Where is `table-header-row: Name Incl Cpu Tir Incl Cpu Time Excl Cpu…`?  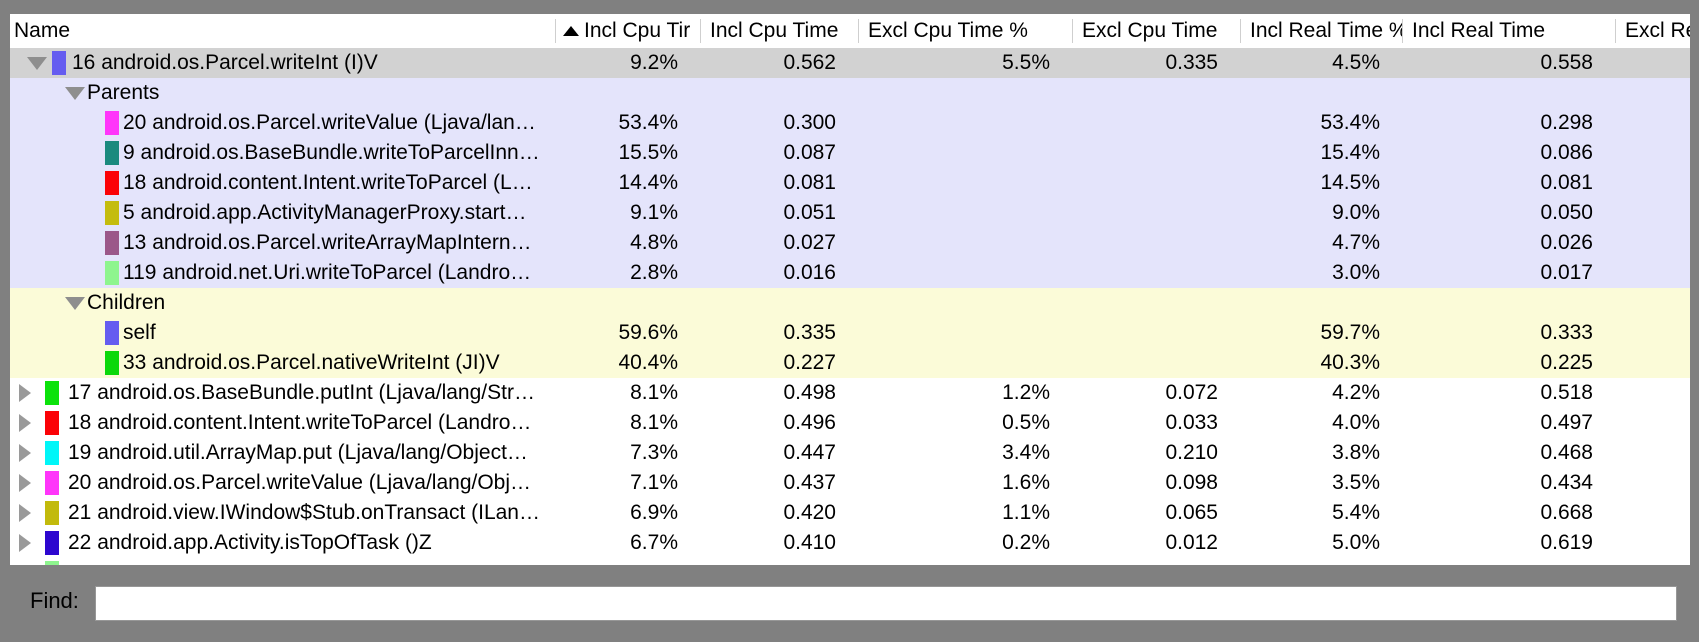
table-header-row: Name Incl Cpu Tir Incl Cpu Time Excl Cpu… is located at coordinates (850, 31).